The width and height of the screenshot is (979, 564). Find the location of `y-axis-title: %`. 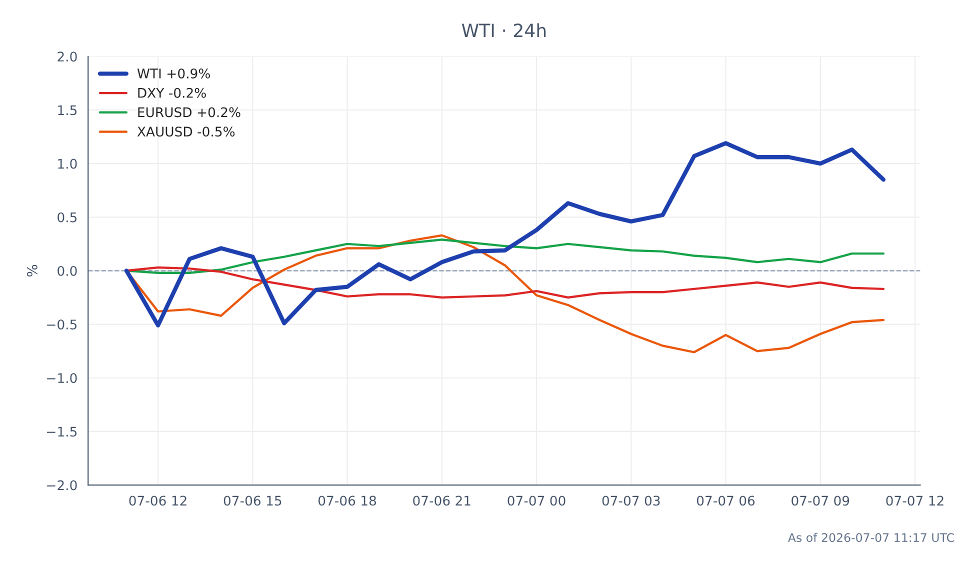

y-axis-title: % is located at coordinates (32, 270).